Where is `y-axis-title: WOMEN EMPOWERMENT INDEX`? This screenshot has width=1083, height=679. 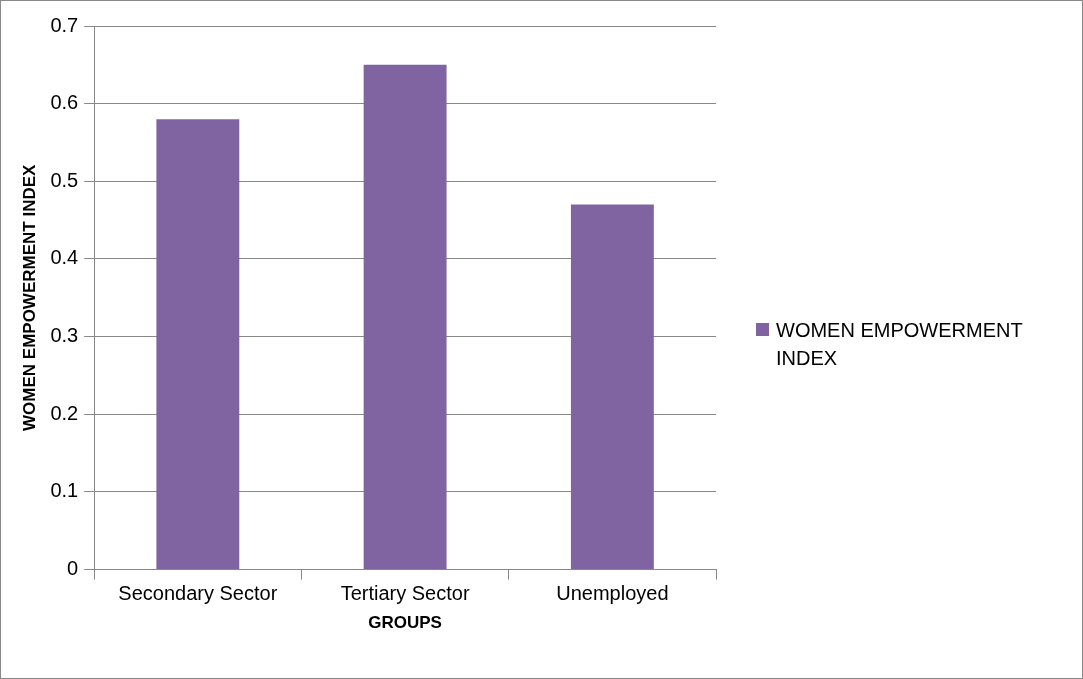
y-axis-title: WOMEN EMPOWERMENT INDEX is located at coordinates (29, 297).